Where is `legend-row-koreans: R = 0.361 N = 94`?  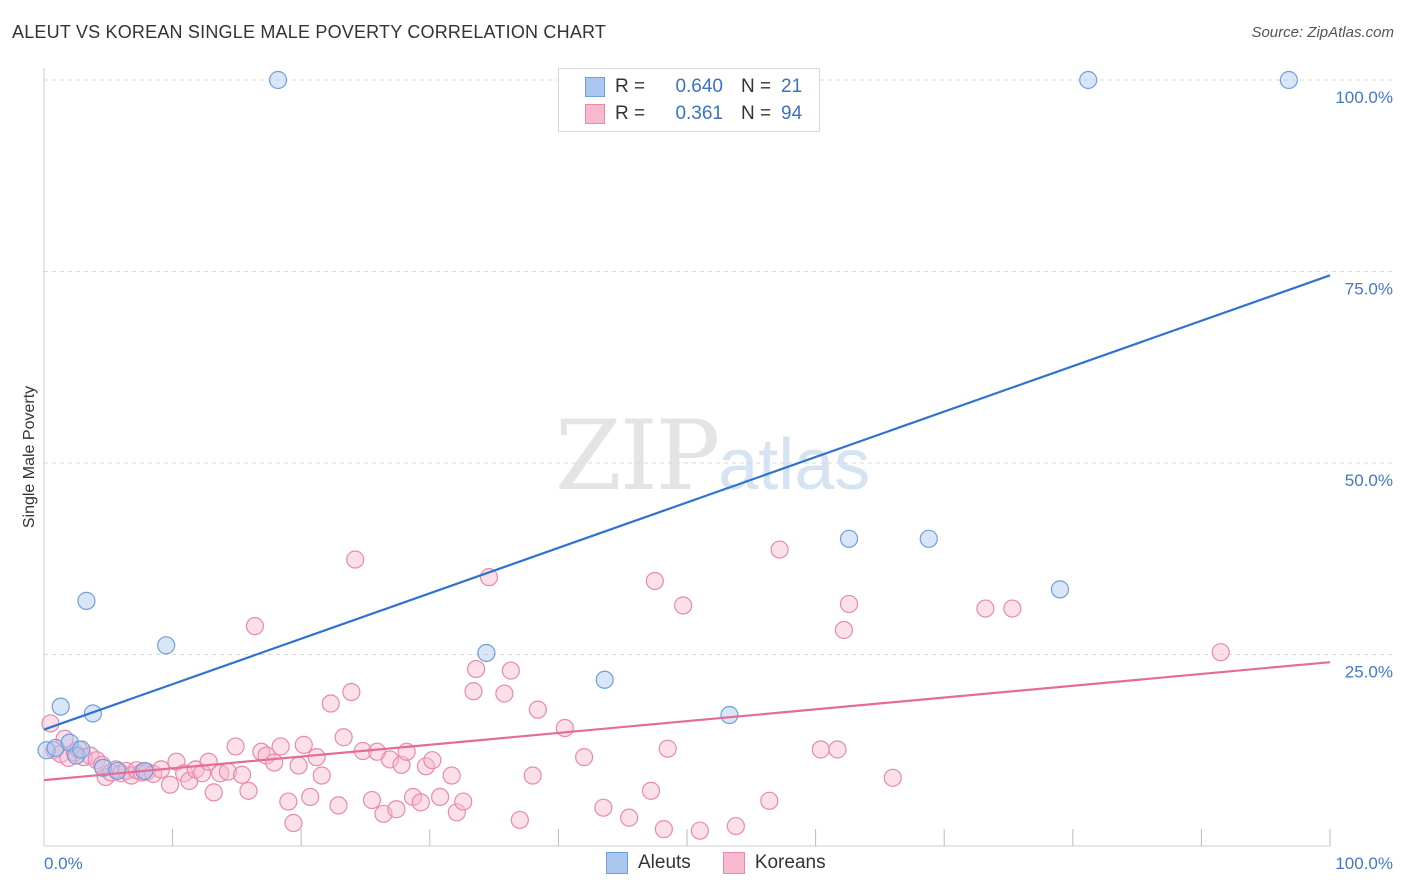 legend-row-koreans: R = 0.361 N = 94 is located at coordinates (703, 114).